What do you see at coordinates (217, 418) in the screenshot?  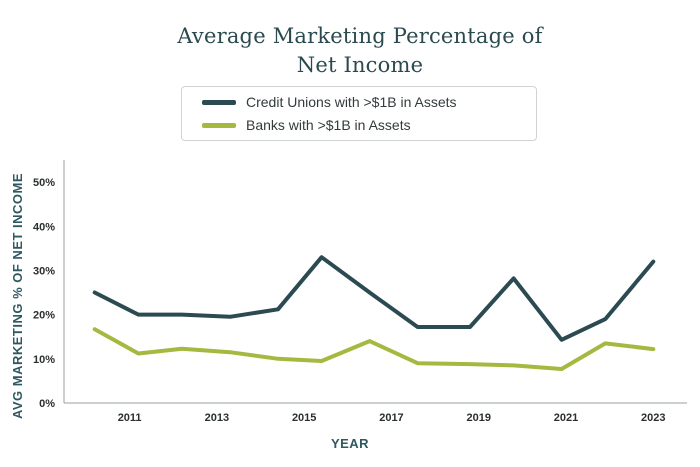 I see `x-tick-label: 2013` at bounding box center [217, 418].